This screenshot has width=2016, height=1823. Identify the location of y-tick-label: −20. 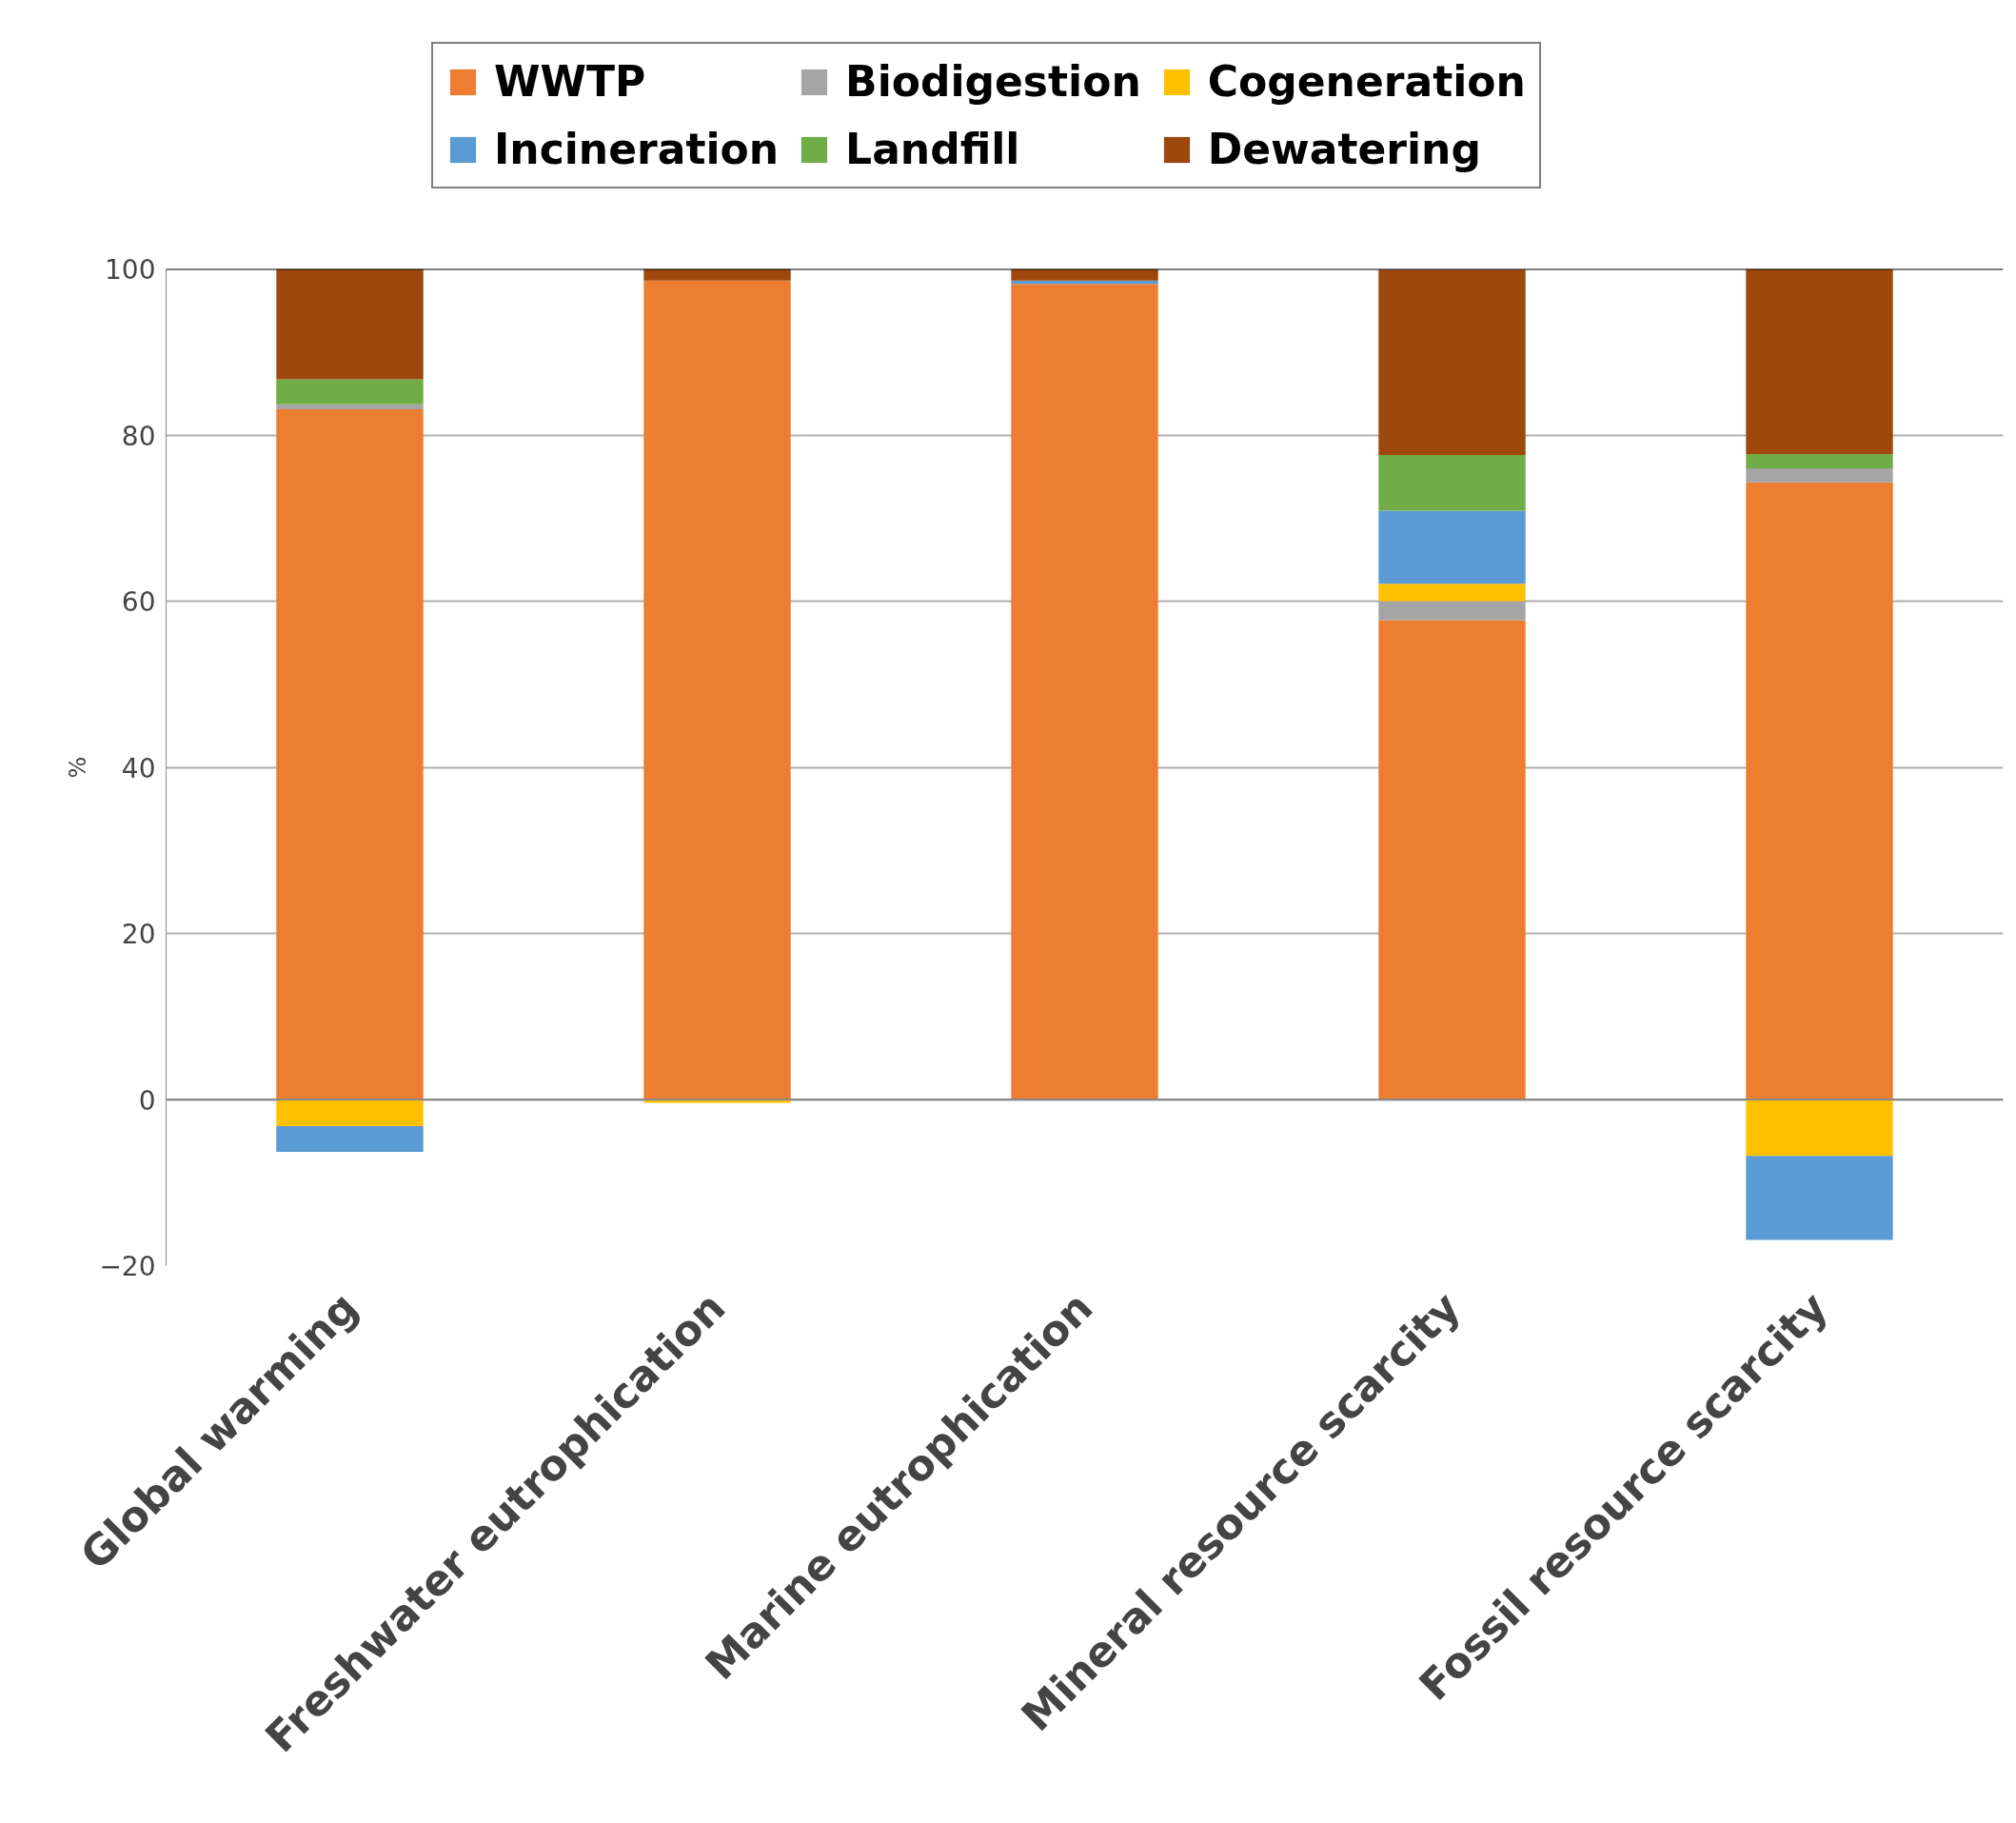
(128, 1266).